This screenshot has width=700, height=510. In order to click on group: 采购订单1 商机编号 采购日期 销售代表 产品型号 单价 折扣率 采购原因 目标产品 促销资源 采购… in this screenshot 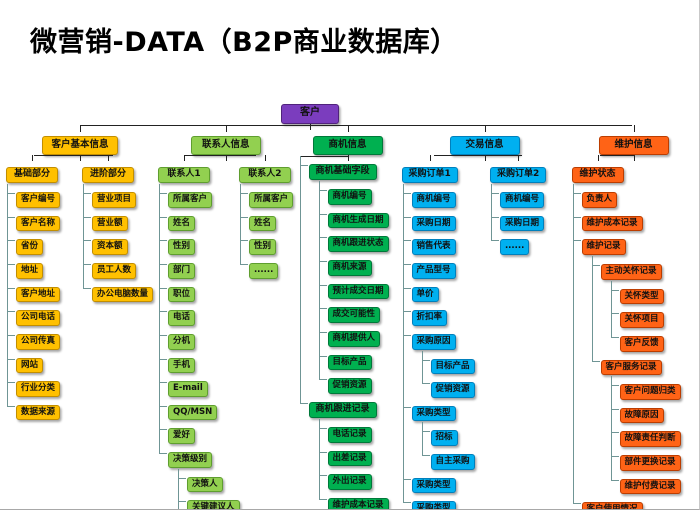, I will do `click(444, 331)`.